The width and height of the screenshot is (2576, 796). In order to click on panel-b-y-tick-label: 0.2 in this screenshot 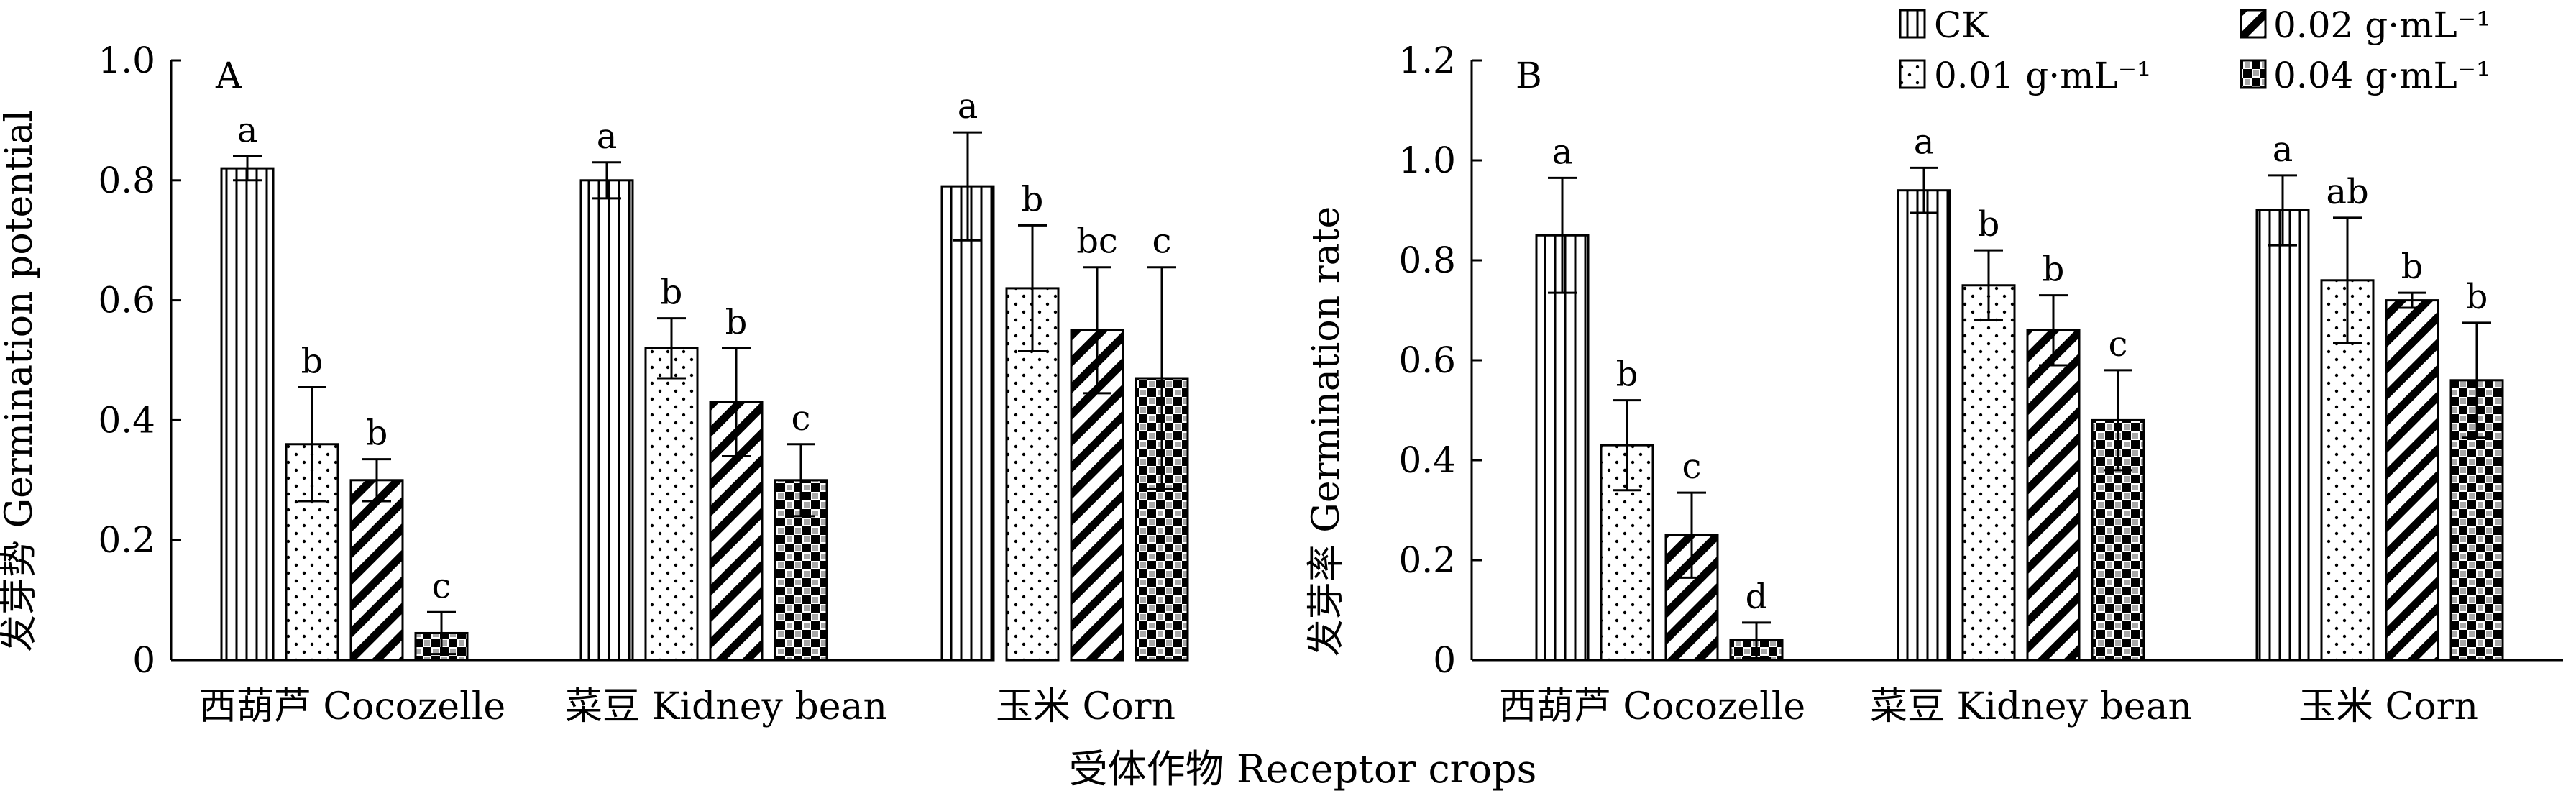, I will do `click(1427, 560)`.